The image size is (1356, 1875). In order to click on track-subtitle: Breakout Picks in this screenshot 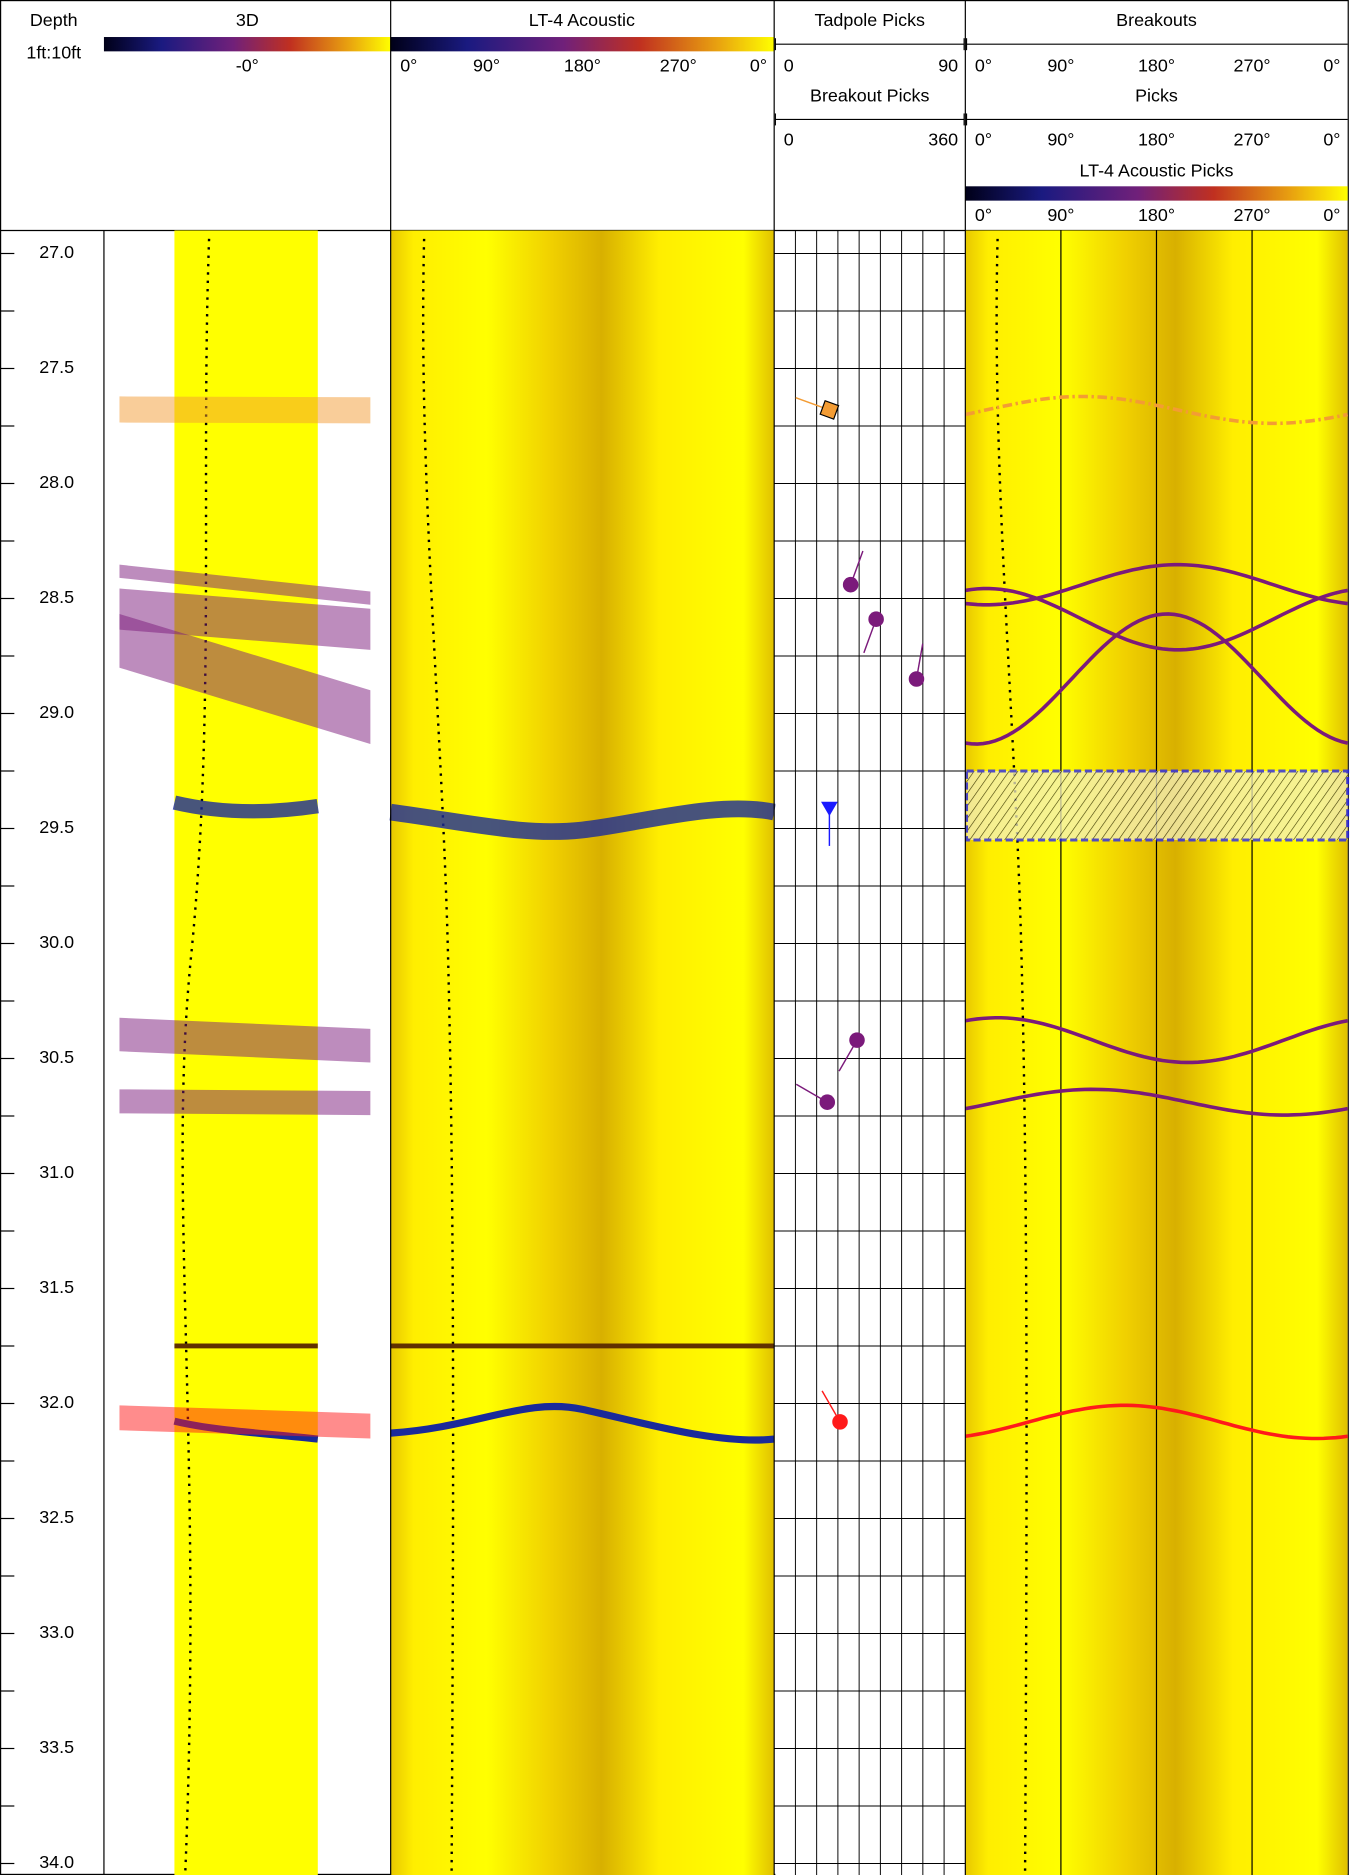, I will do `click(869, 95)`.